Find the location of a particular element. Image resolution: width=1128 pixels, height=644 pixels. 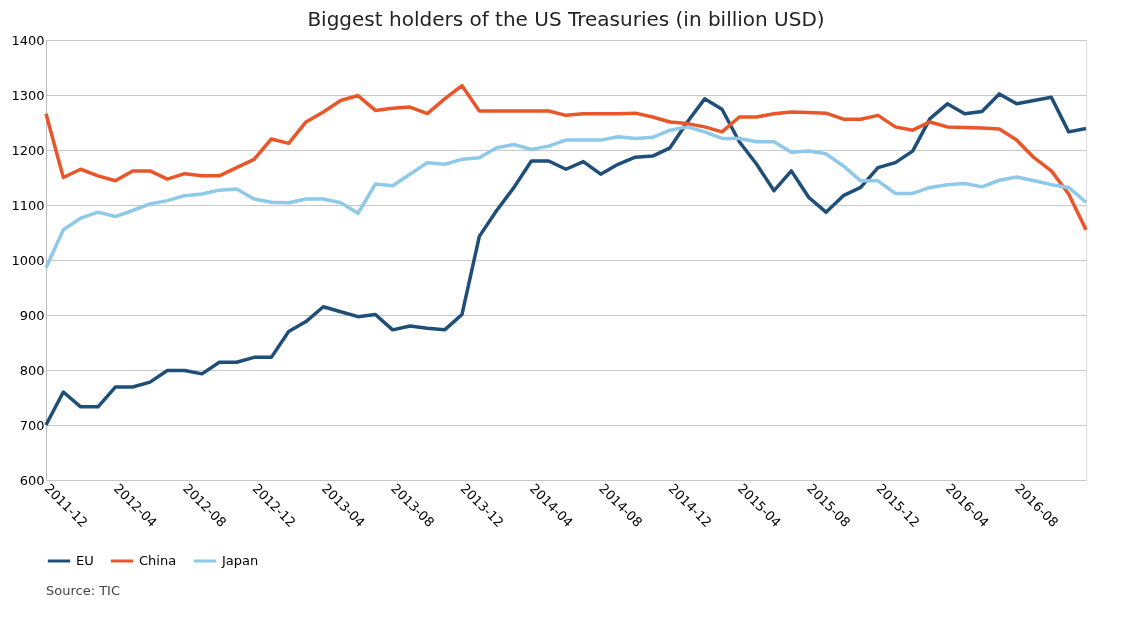

y-tick-label: 1400 is located at coordinates (28, 40).